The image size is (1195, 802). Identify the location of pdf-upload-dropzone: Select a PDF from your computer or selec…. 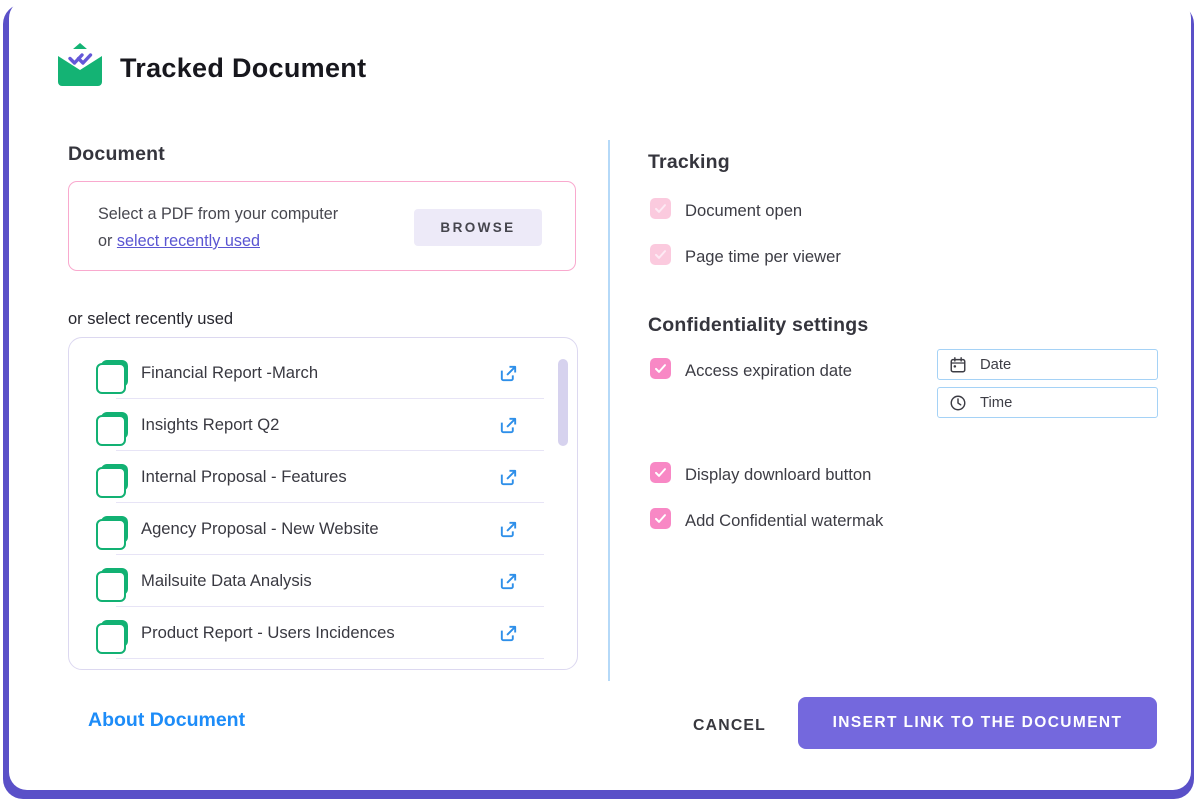
(322, 226).